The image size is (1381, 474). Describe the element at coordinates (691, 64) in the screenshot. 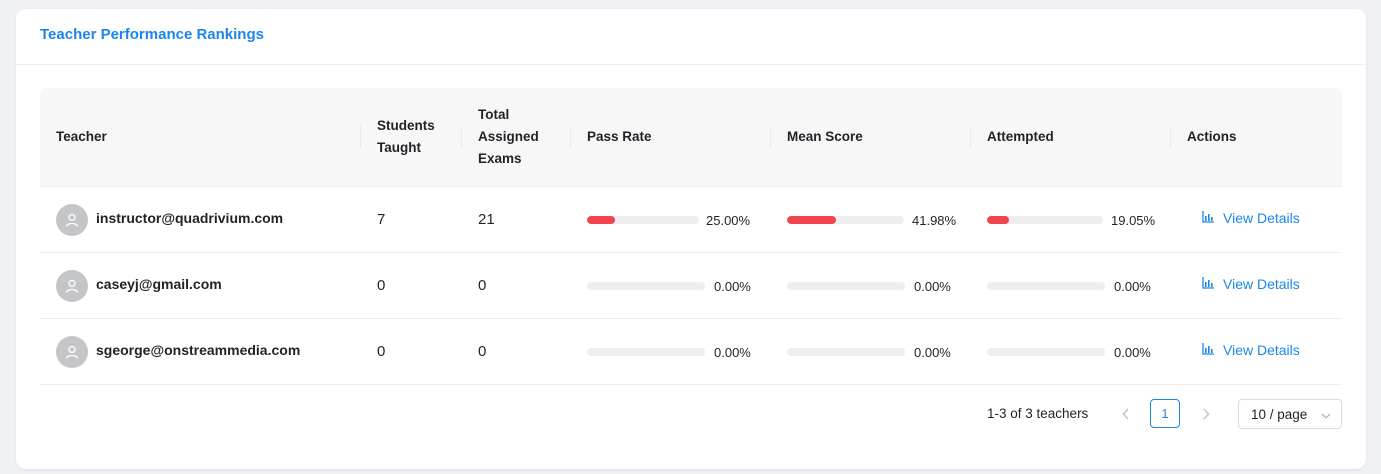

I see `card-divider` at that location.